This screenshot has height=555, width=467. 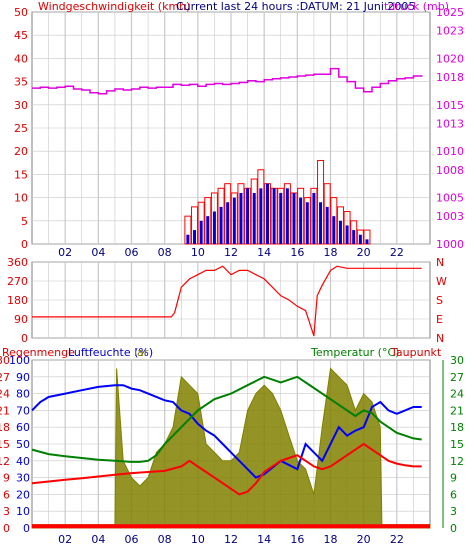 What do you see at coordinates (23, 478) in the screenshot?
I see `panel3-humidity-tick-label: 30` at bounding box center [23, 478].